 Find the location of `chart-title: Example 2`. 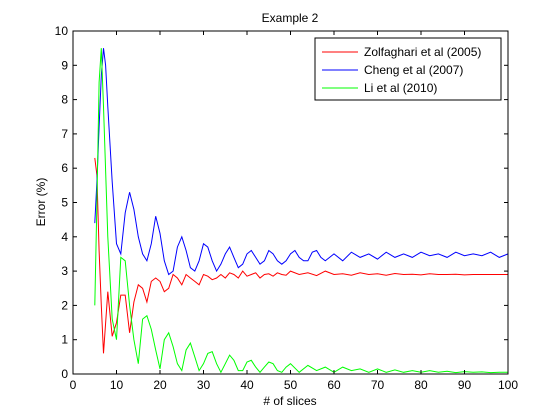

chart-title: Example 2 is located at coordinates (290, 18).